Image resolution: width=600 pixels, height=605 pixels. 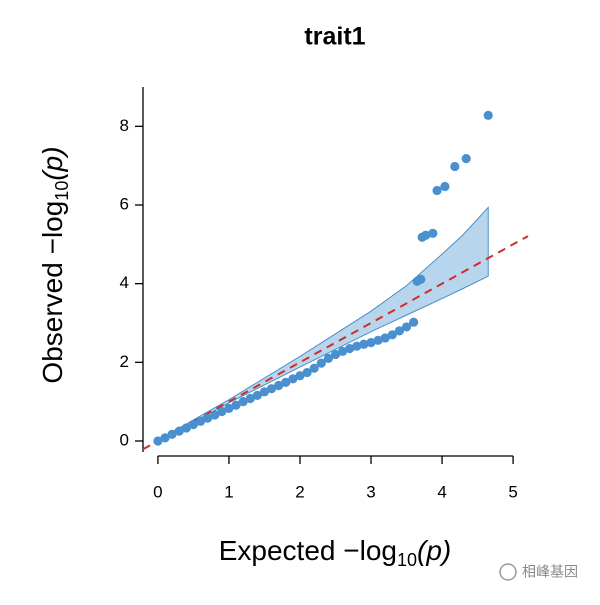 I want to click on watermark-icon, so click(x=508, y=572).